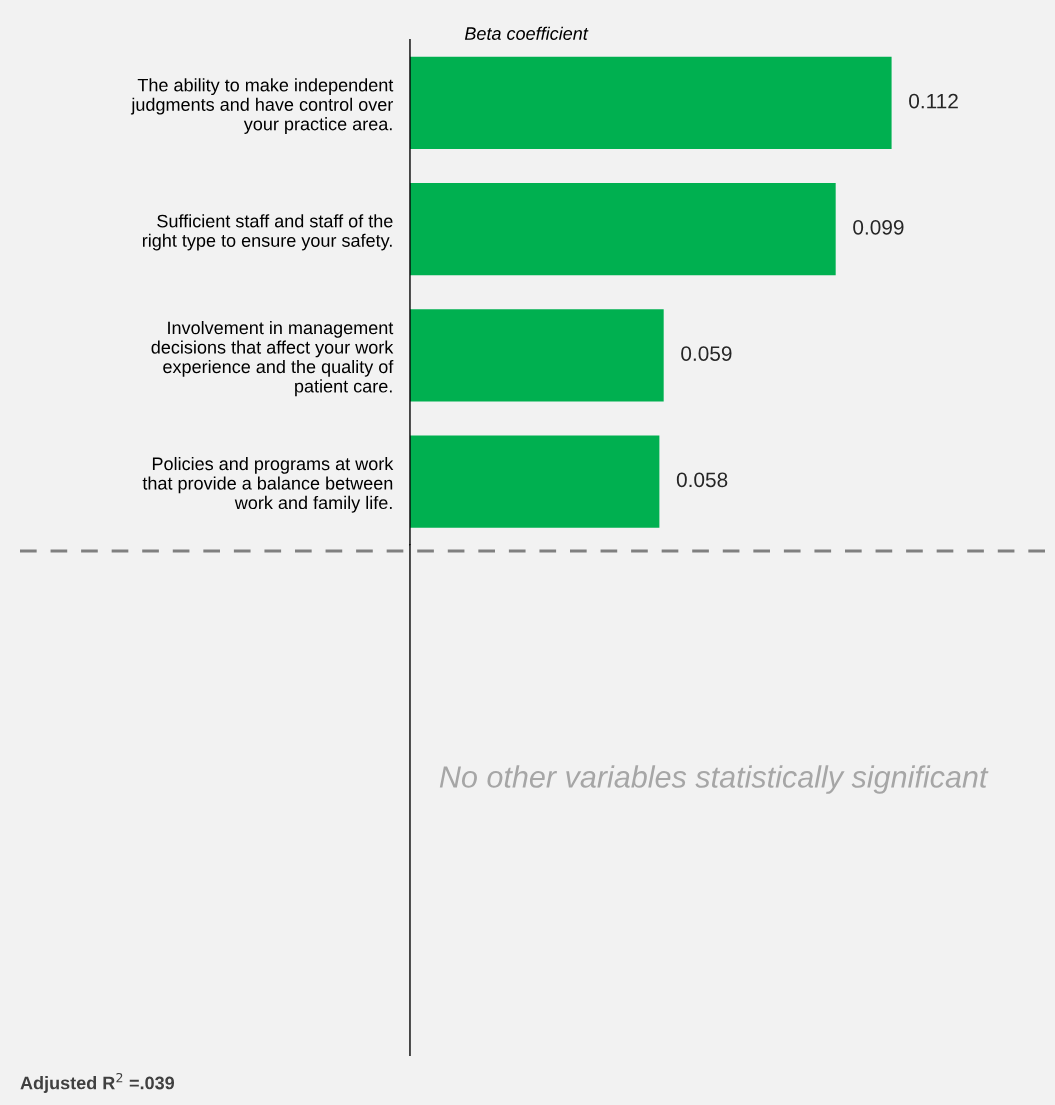 The height and width of the screenshot is (1105, 1055). Describe the element at coordinates (272, 358) in the screenshot. I see `y-tick-label: Involvement in management decisions that affect your work experience and the quality of patient care.` at that location.